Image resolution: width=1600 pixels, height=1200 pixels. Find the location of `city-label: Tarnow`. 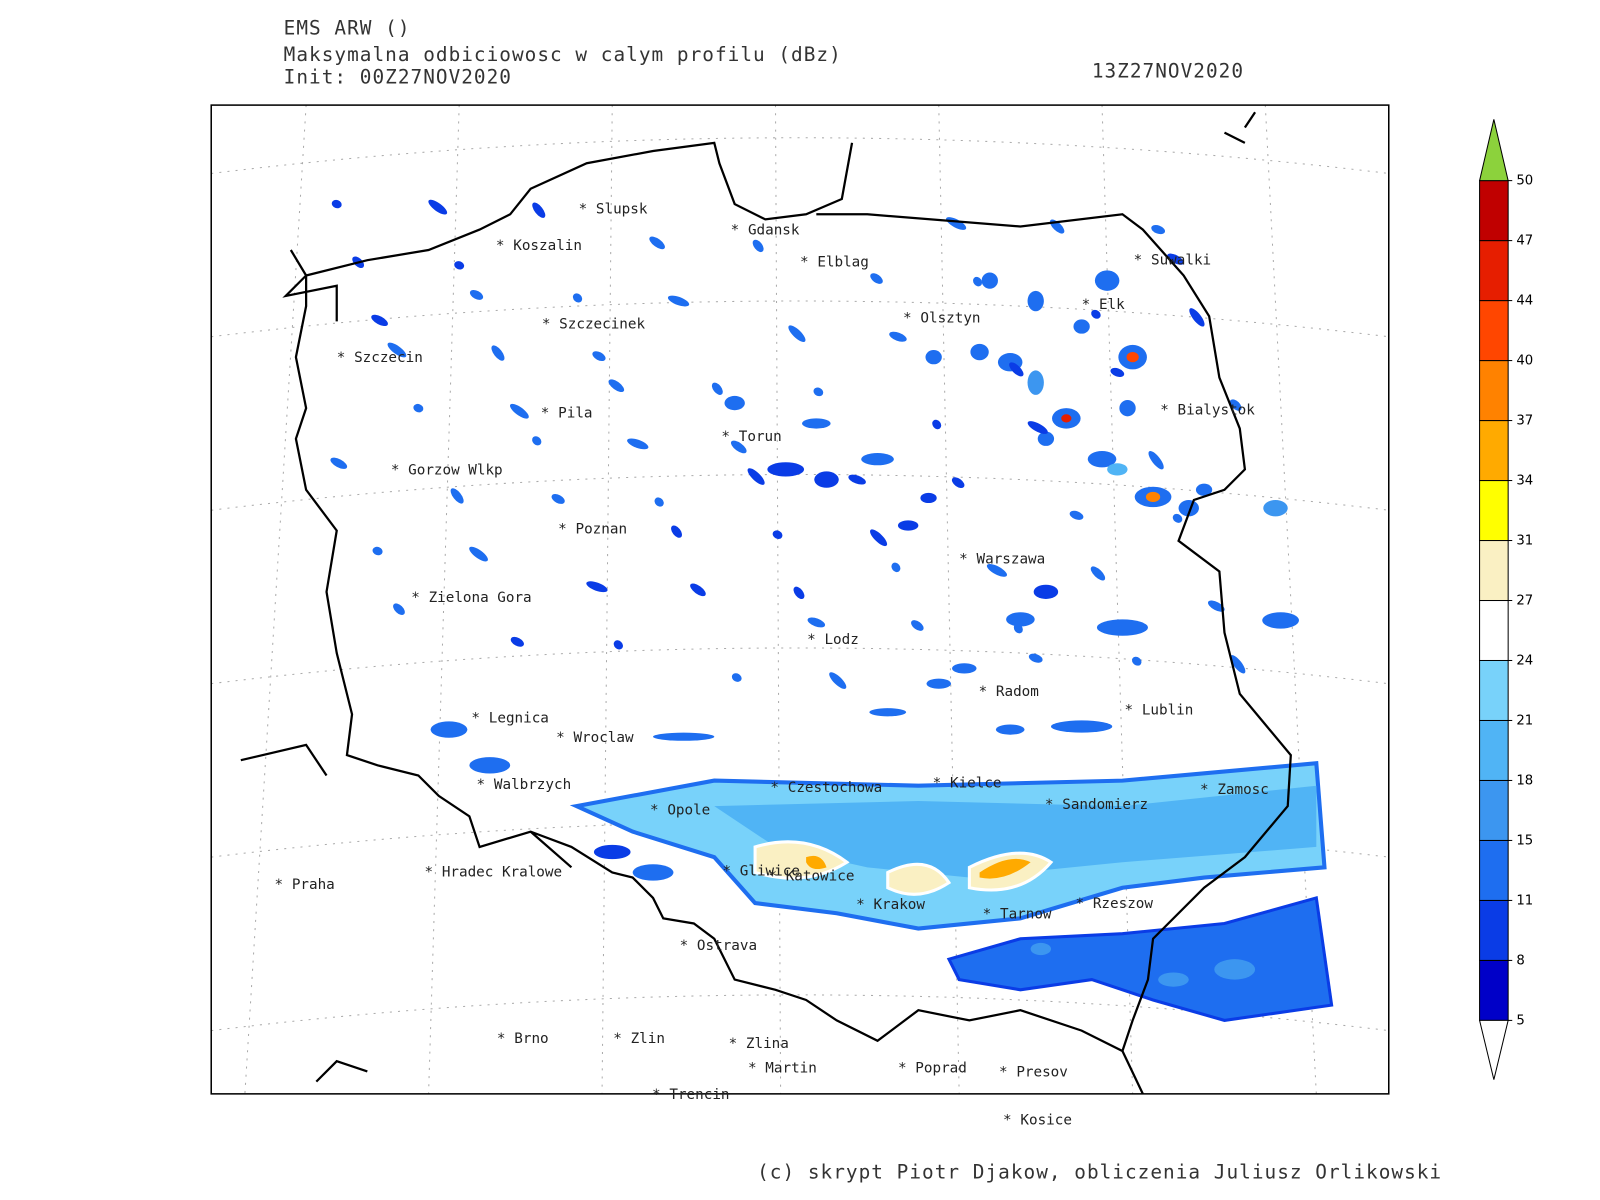

city-label: Tarnow is located at coordinates (1026, 914).